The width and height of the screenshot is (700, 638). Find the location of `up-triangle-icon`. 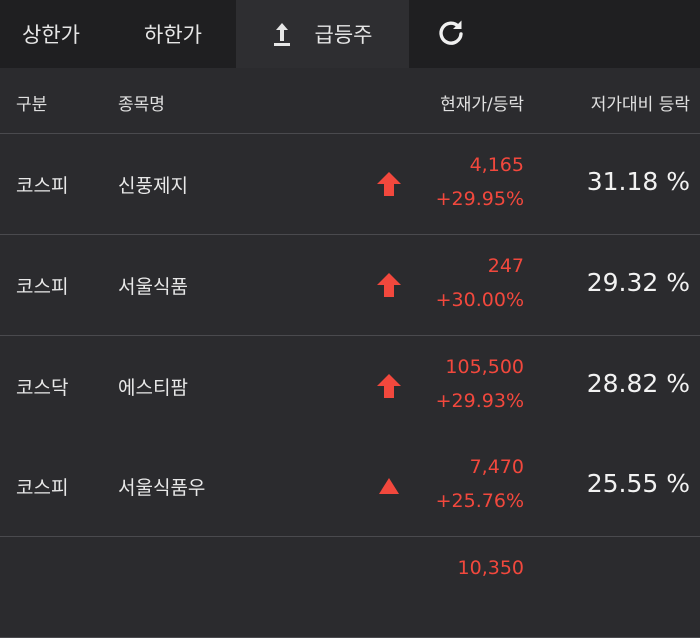

up-triangle-icon is located at coordinates (389, 486).